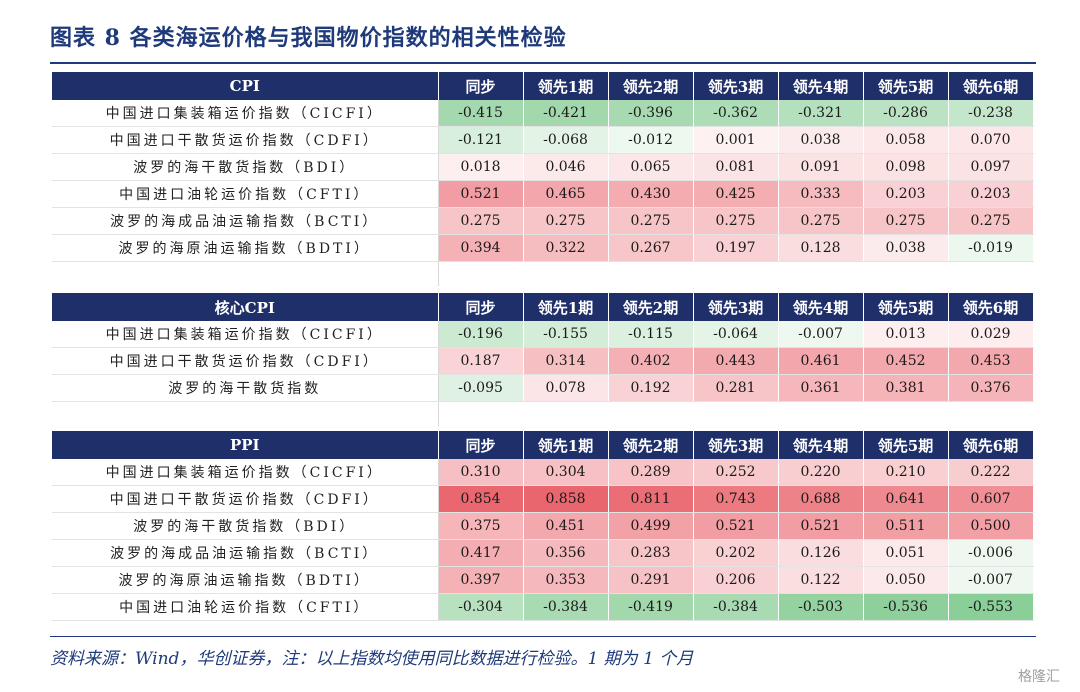 Image resolution: width=1080 pixels, height=692 pixels. I want to click on correlation-cell: 0.091, so click(821, 167).